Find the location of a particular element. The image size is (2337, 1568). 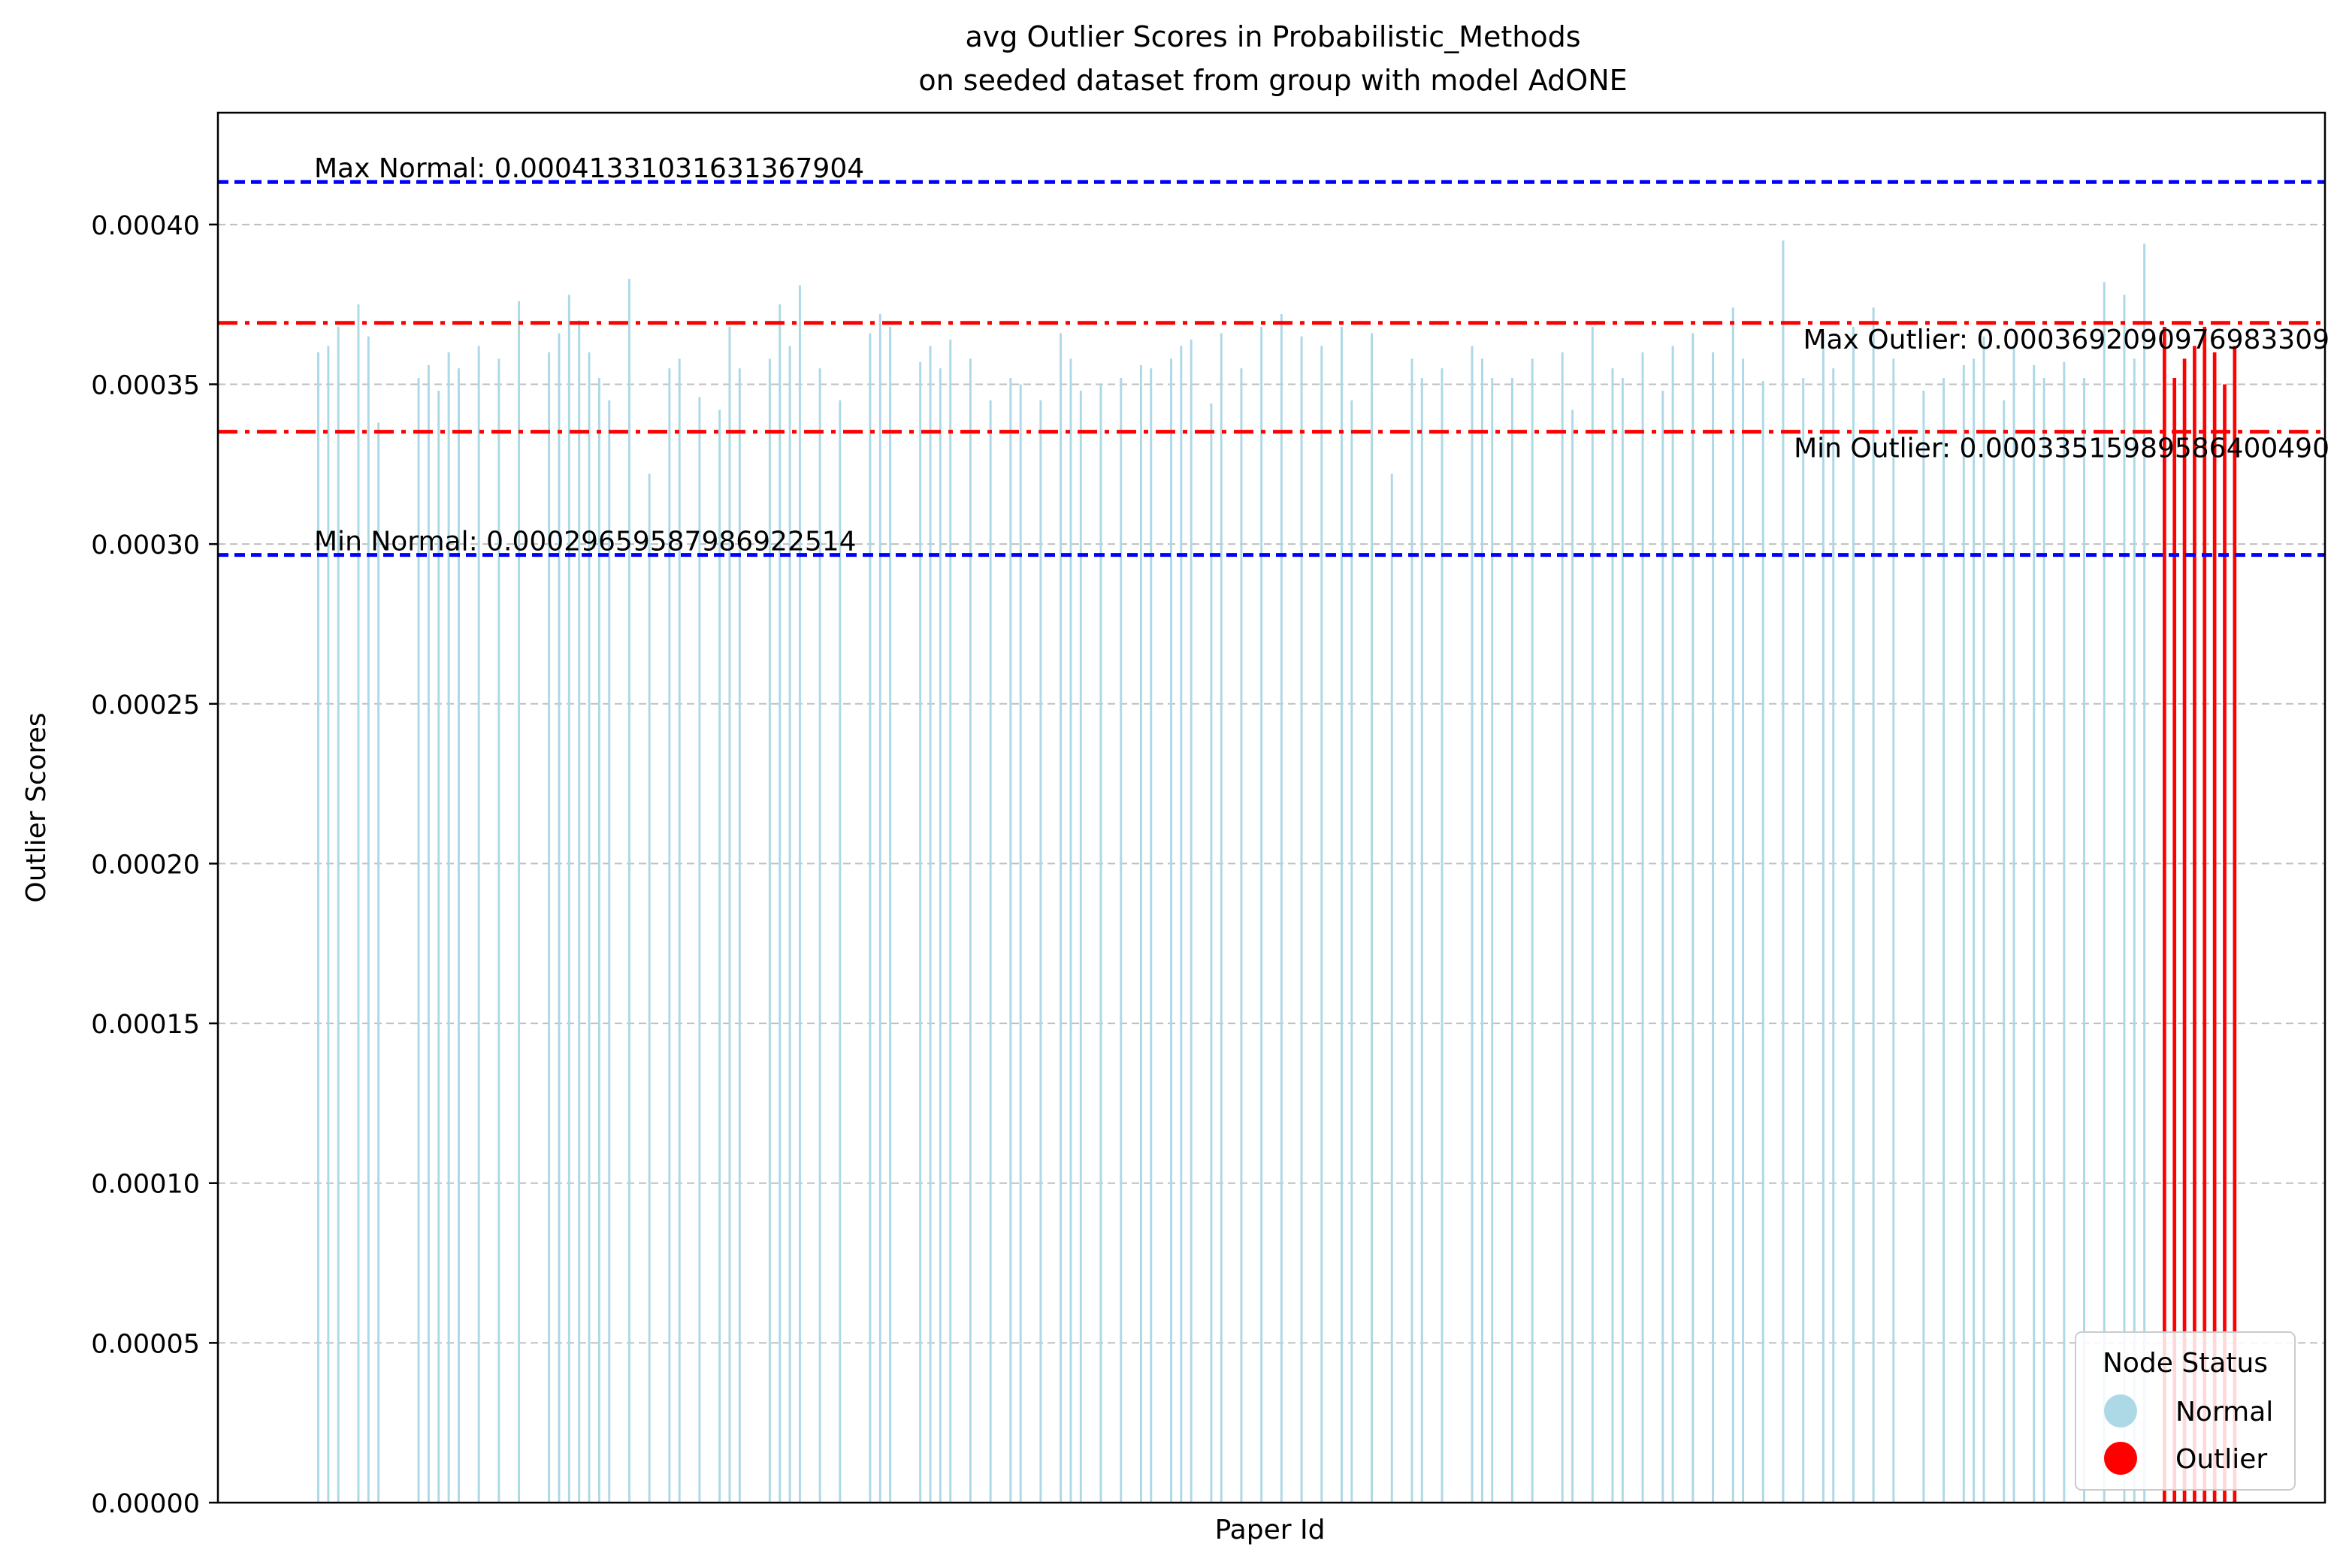

x-axis-label: Paper Id is located at coordinates (1270, 1530).